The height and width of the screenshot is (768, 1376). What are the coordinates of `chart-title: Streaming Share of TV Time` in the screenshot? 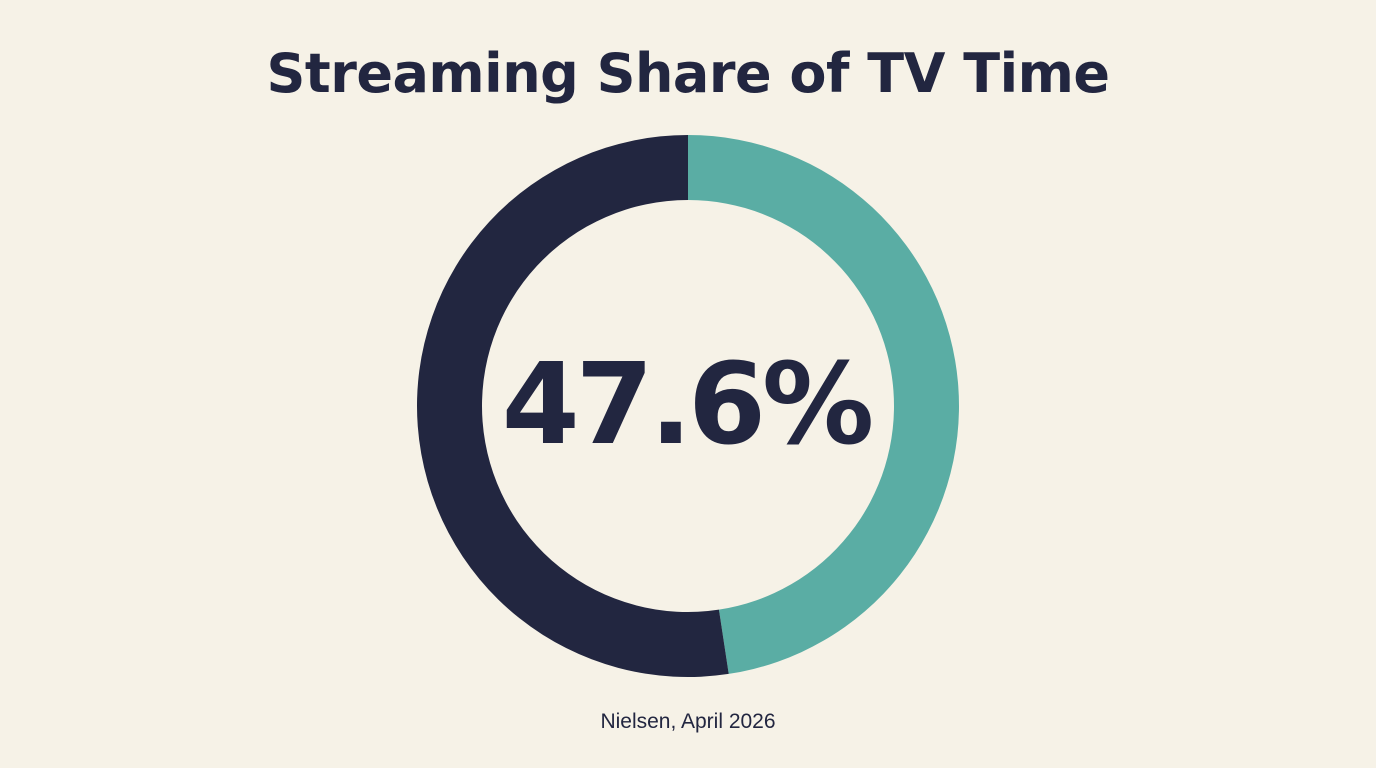 It's located at (688, 73).